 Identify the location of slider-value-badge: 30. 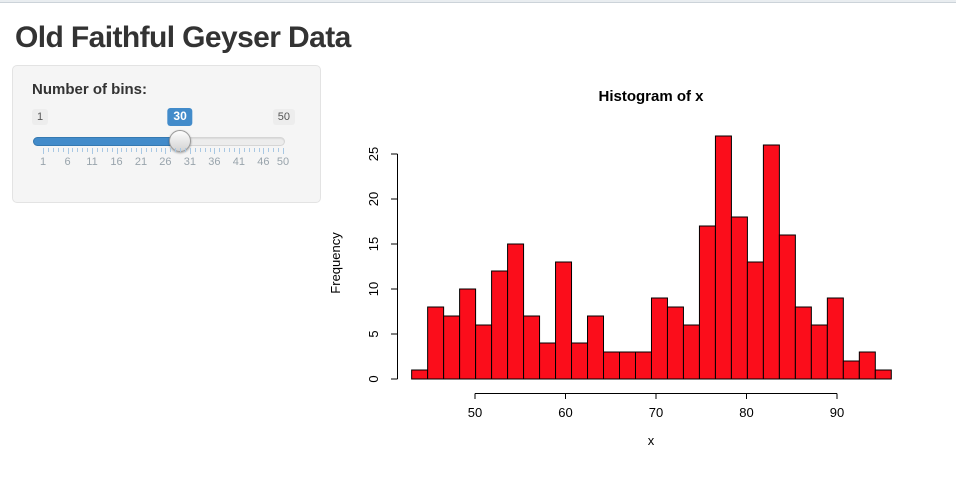
(180, 117).